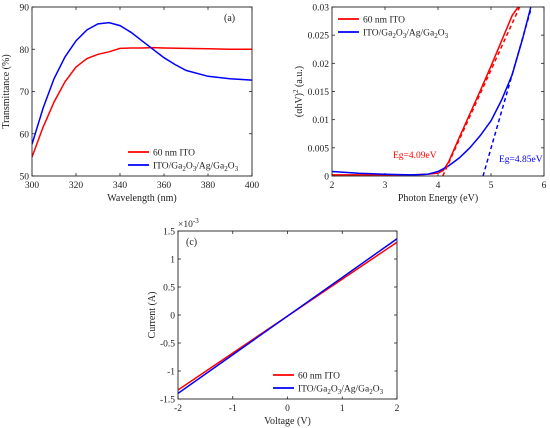 Image resolution: width=550 pixels, height=428 pixels. What do you see at coordinates (319, 93) in the screenshot?
I see `y-tick-label: 0.015` at bounding box center [319, 93].